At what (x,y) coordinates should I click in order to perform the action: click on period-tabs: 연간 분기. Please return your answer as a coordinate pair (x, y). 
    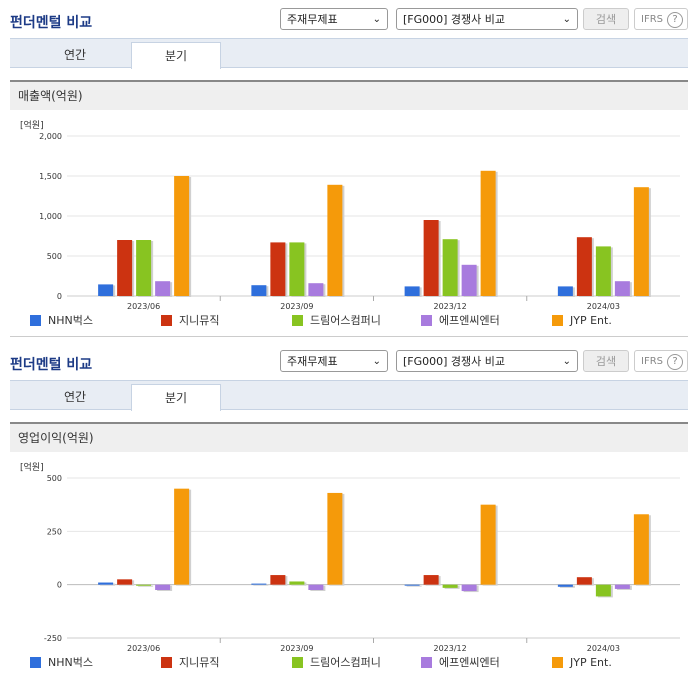
    Looking at the image, I should click on (349, 395).